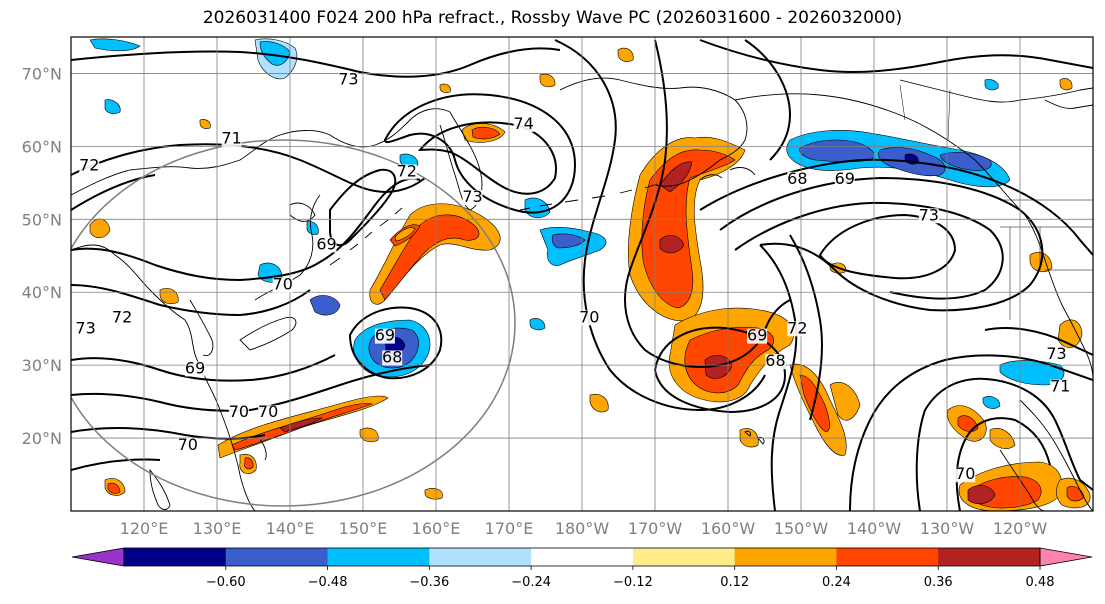  Describe the element at coordinates (290, 528) in the screenshot. I see `lon-tick-label: 140°E` at that location.